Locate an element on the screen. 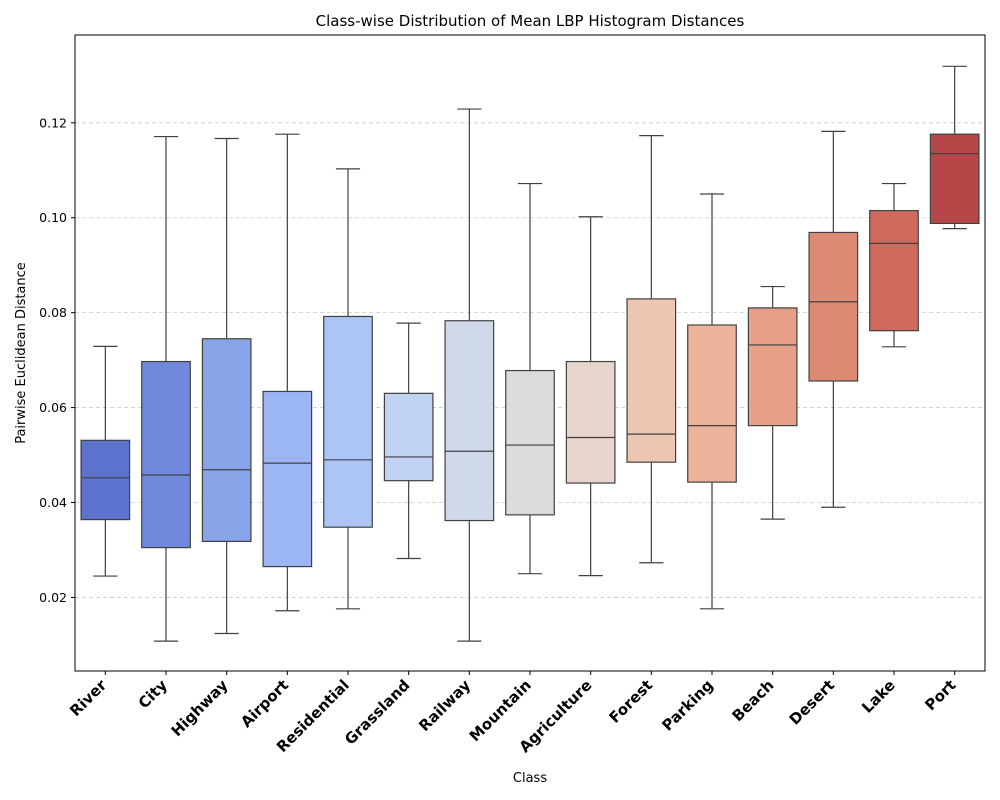  box-residential is located at coordinates (348, 389).